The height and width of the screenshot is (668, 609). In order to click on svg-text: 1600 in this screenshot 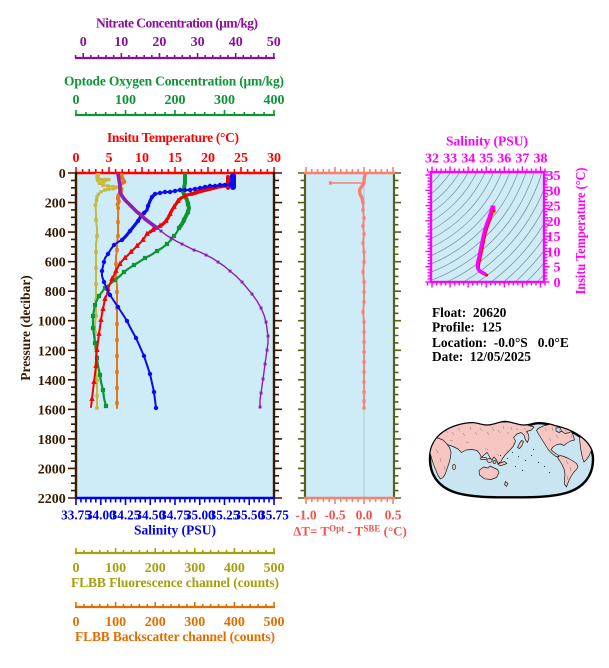, I will do `click(52, 410)`.